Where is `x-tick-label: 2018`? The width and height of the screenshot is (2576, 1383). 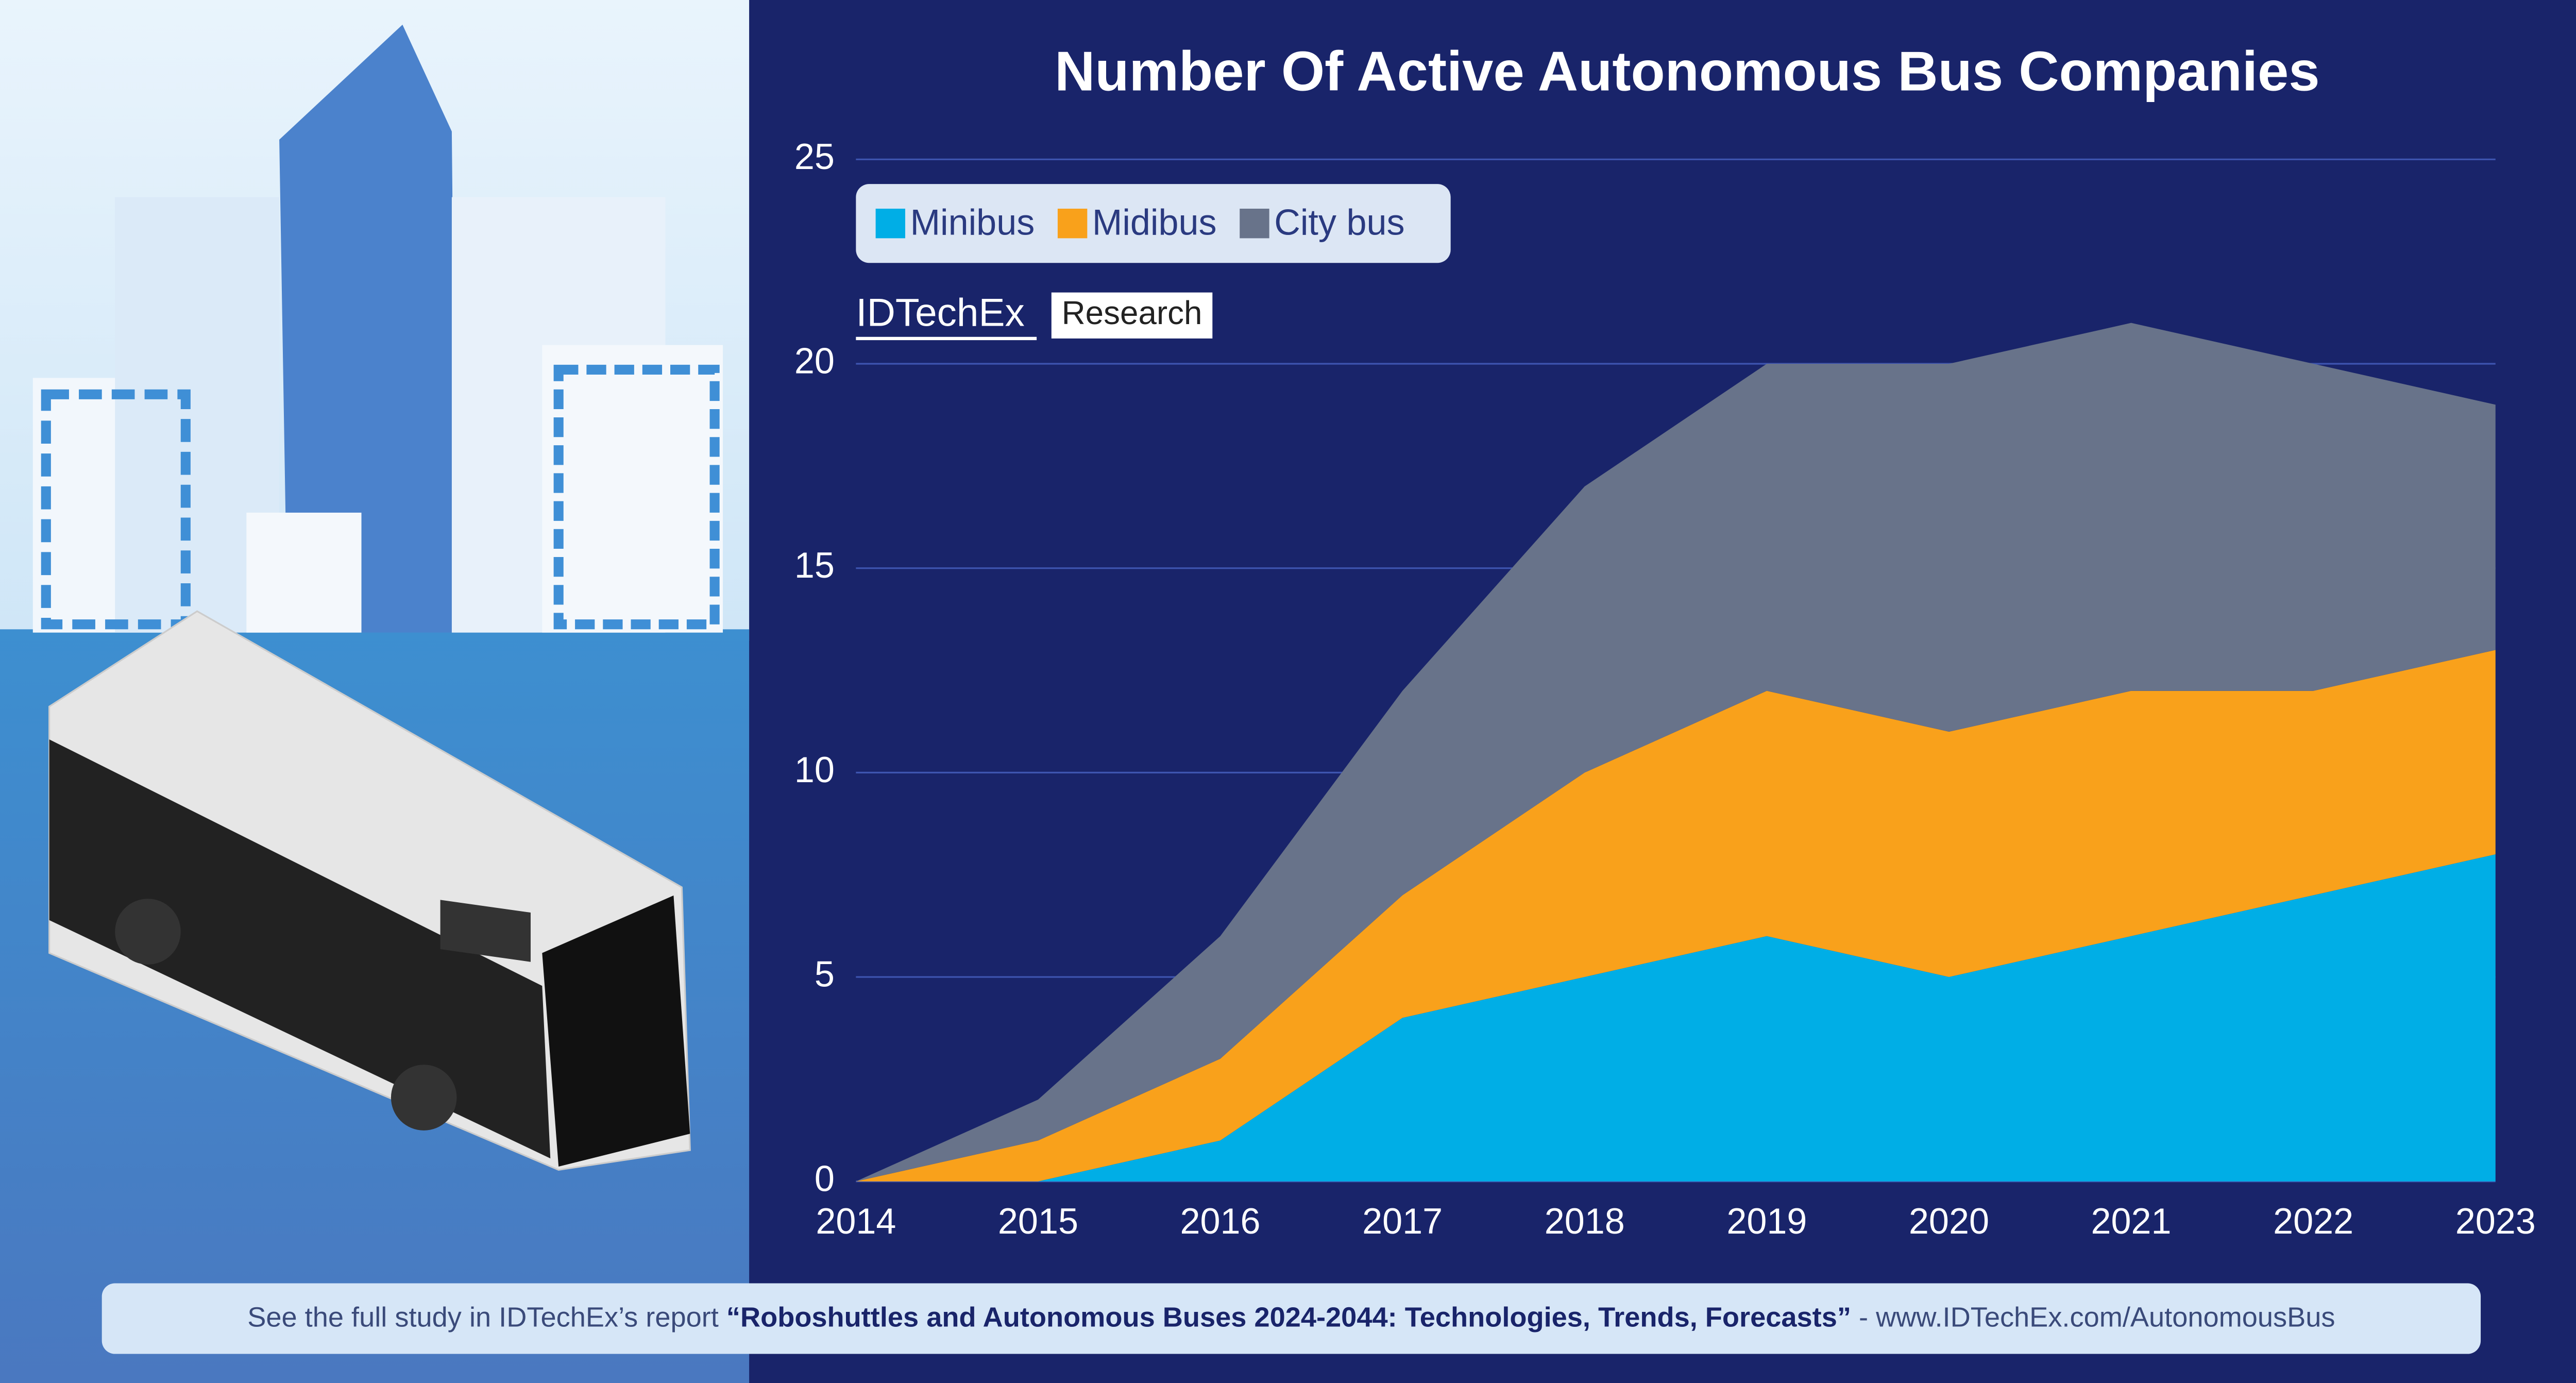 x-tick-label: 2018 is located at coordinates (1585, 1221).